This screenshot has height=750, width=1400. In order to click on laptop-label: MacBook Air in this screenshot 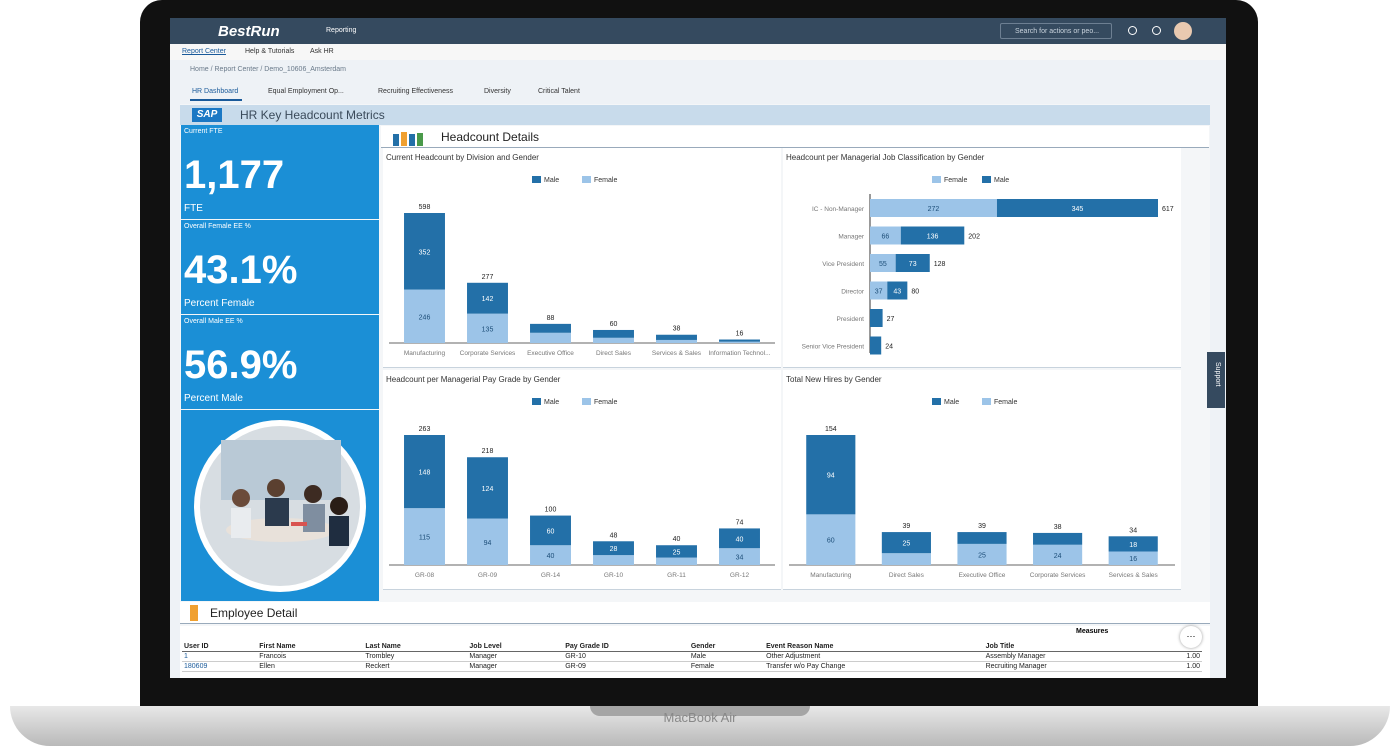, I will do `click(700, 717)`.